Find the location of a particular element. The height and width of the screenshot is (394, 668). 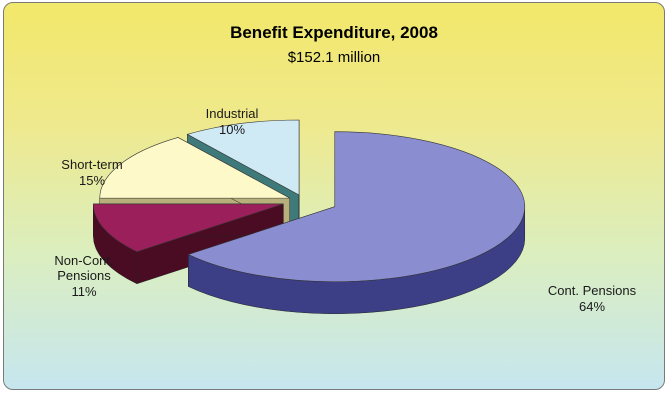

chart-title: Benefit Expenditure, 2008 is located at coordinates (334, 32).